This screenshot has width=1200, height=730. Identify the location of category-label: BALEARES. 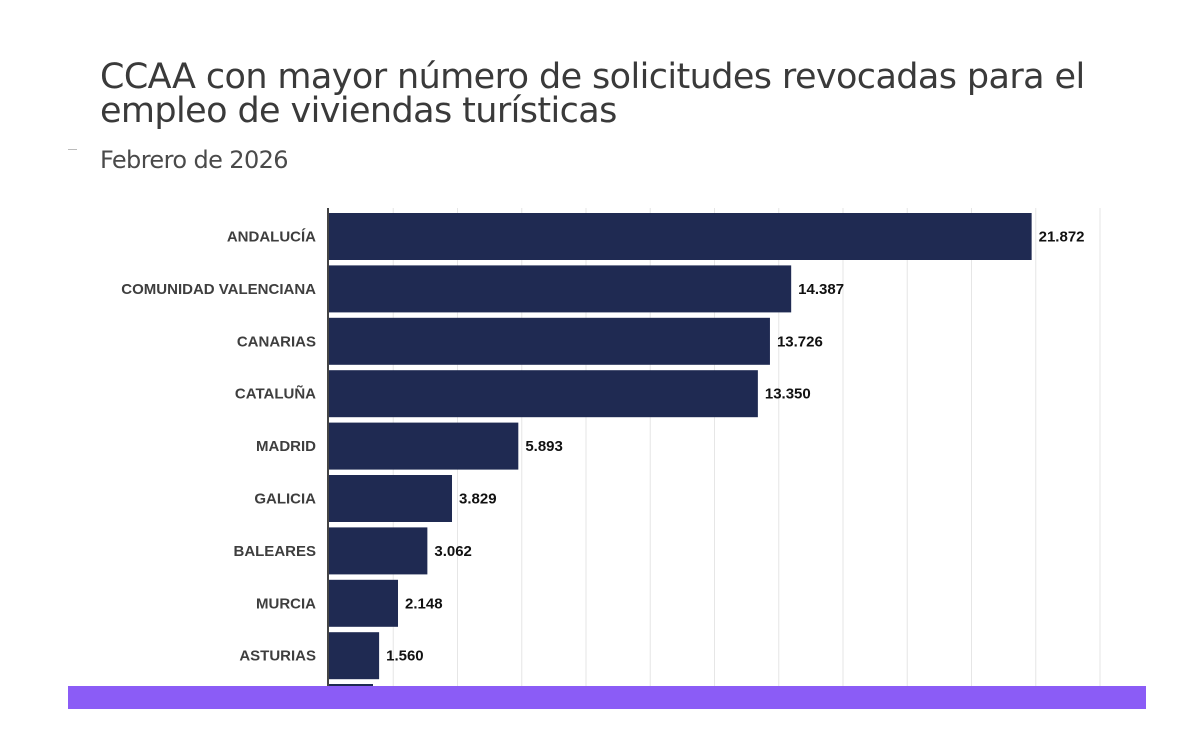
(274, 551).